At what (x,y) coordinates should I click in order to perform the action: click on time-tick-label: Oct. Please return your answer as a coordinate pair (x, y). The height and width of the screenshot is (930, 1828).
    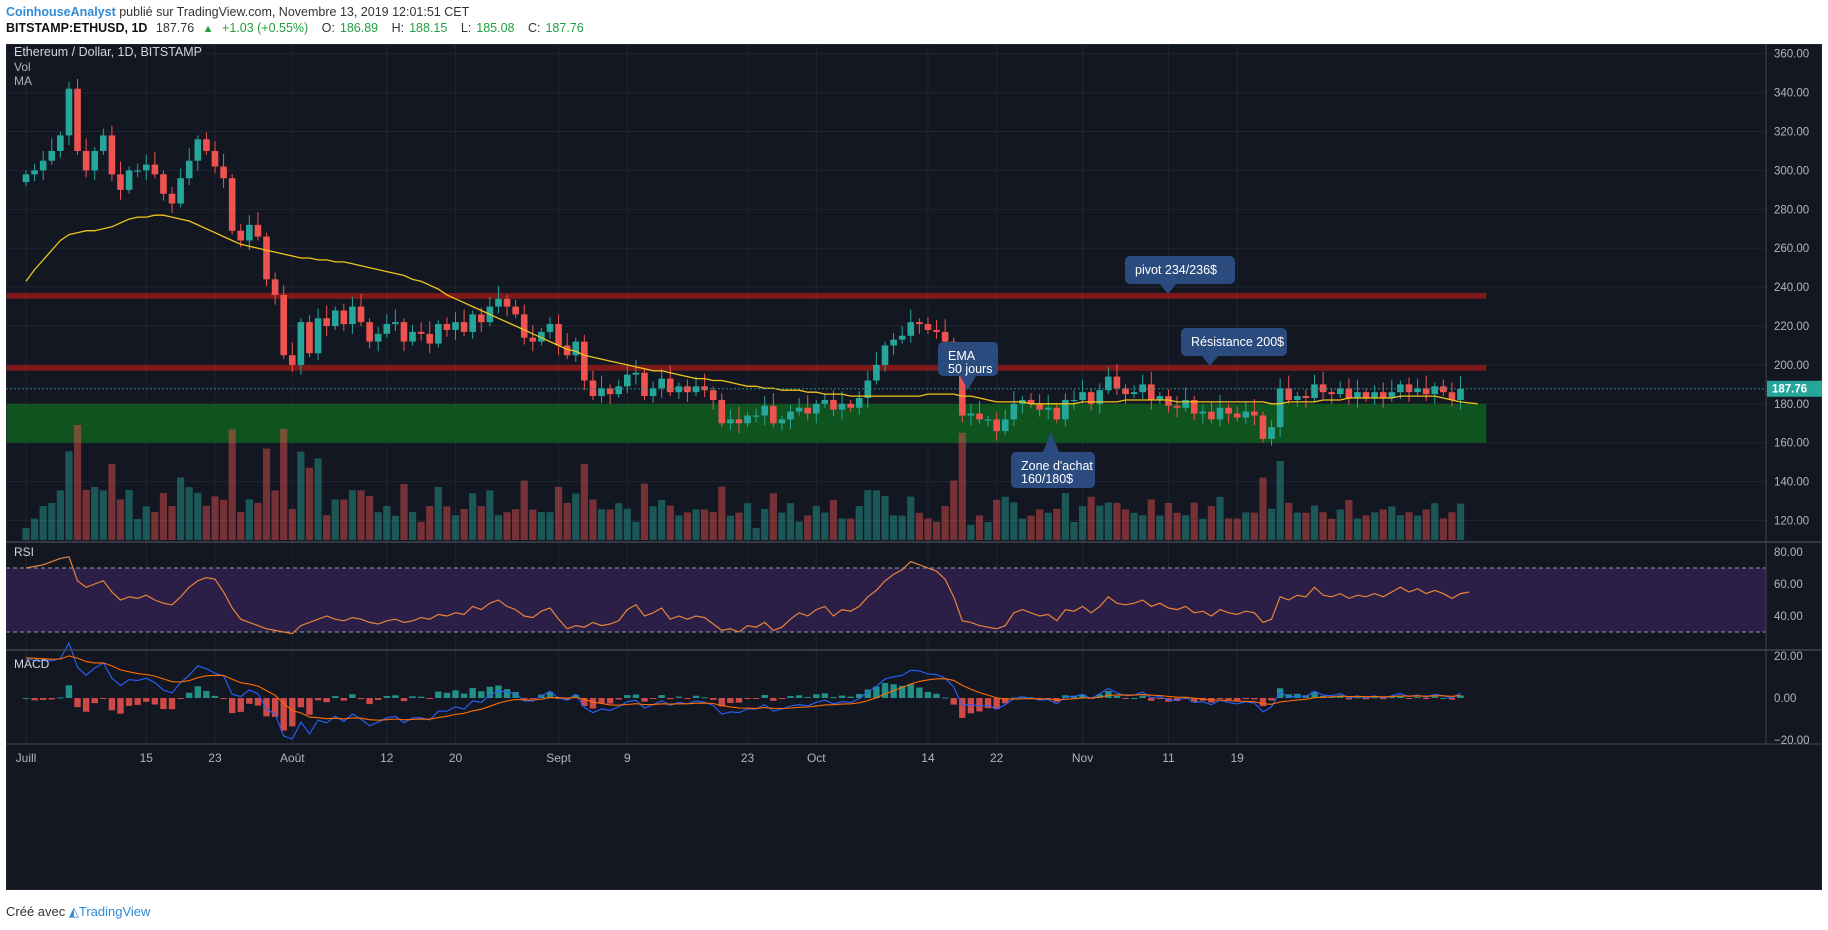
    Looking at the image, I should click on (816, 758).